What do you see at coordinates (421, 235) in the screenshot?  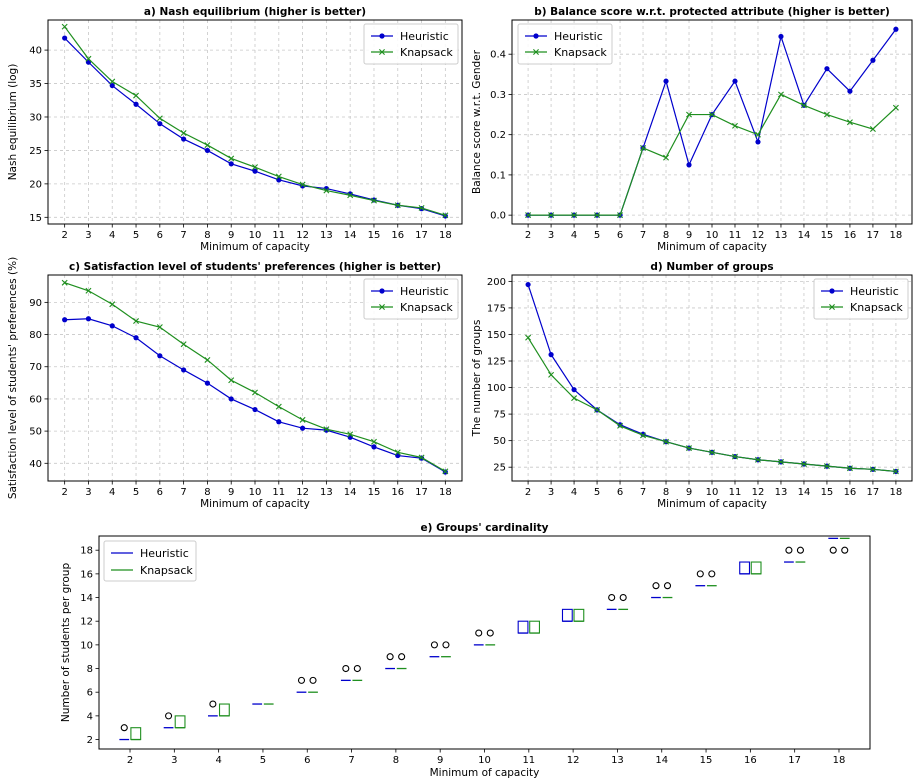 I see `x-tick-label: 17` at bounding box center [421, 235].